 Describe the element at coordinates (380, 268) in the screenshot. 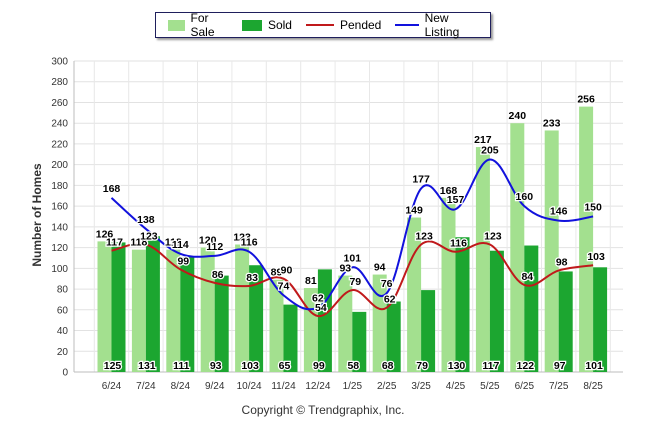

I see `for-sale-value-label: 94` at that location.